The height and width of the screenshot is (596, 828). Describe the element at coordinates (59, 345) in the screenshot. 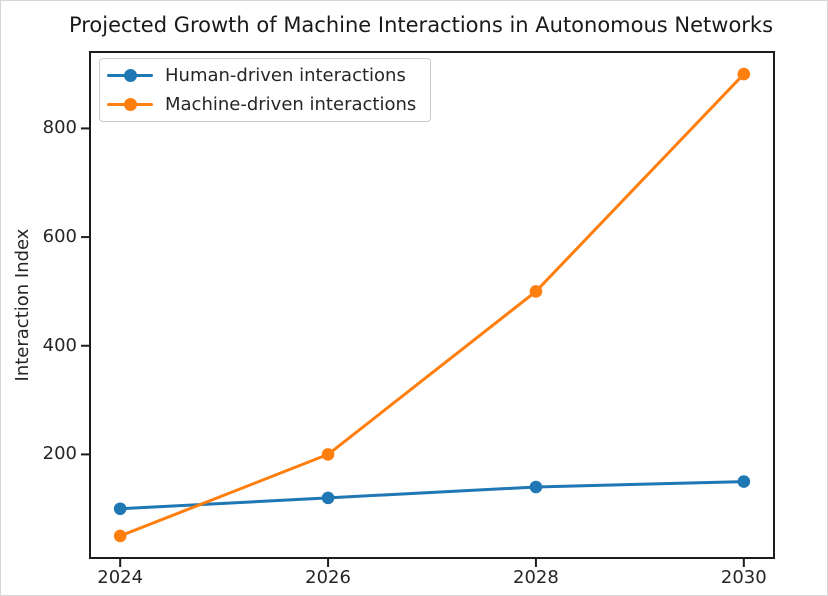

I see `y-tick-label: 400` at that location.